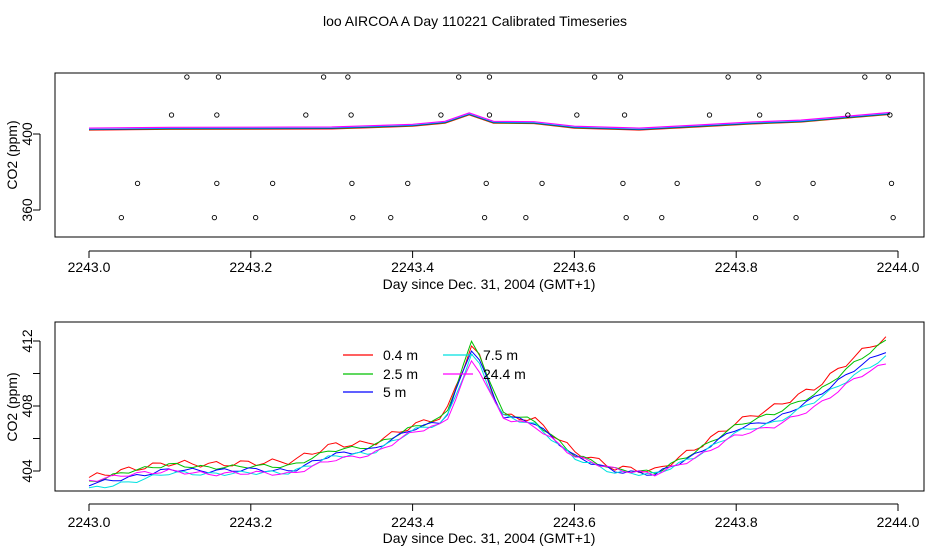 The height and width of the screenshot is (550, 950). I want to click on top-x-tick-label: 2243.2, so click(250, 267).